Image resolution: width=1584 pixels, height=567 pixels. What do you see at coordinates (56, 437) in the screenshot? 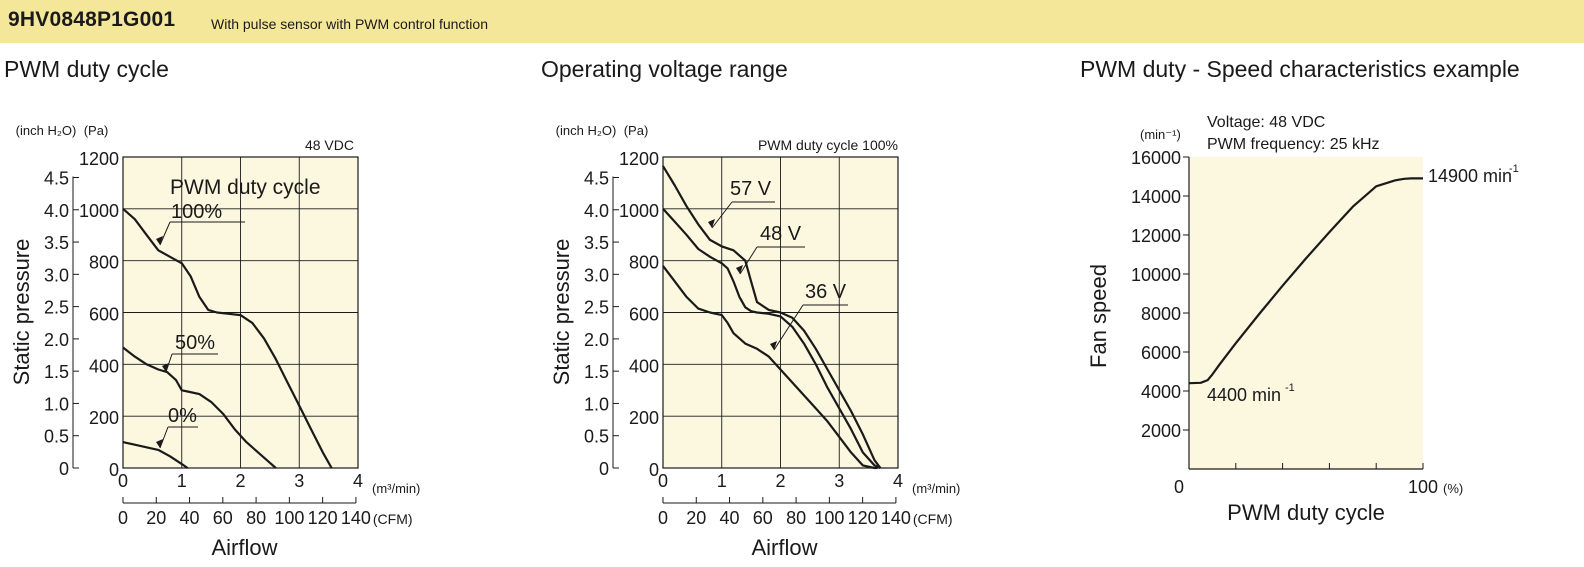
I see `chart1-y2tick-label: 0.5` at bounding box center [56, 437].